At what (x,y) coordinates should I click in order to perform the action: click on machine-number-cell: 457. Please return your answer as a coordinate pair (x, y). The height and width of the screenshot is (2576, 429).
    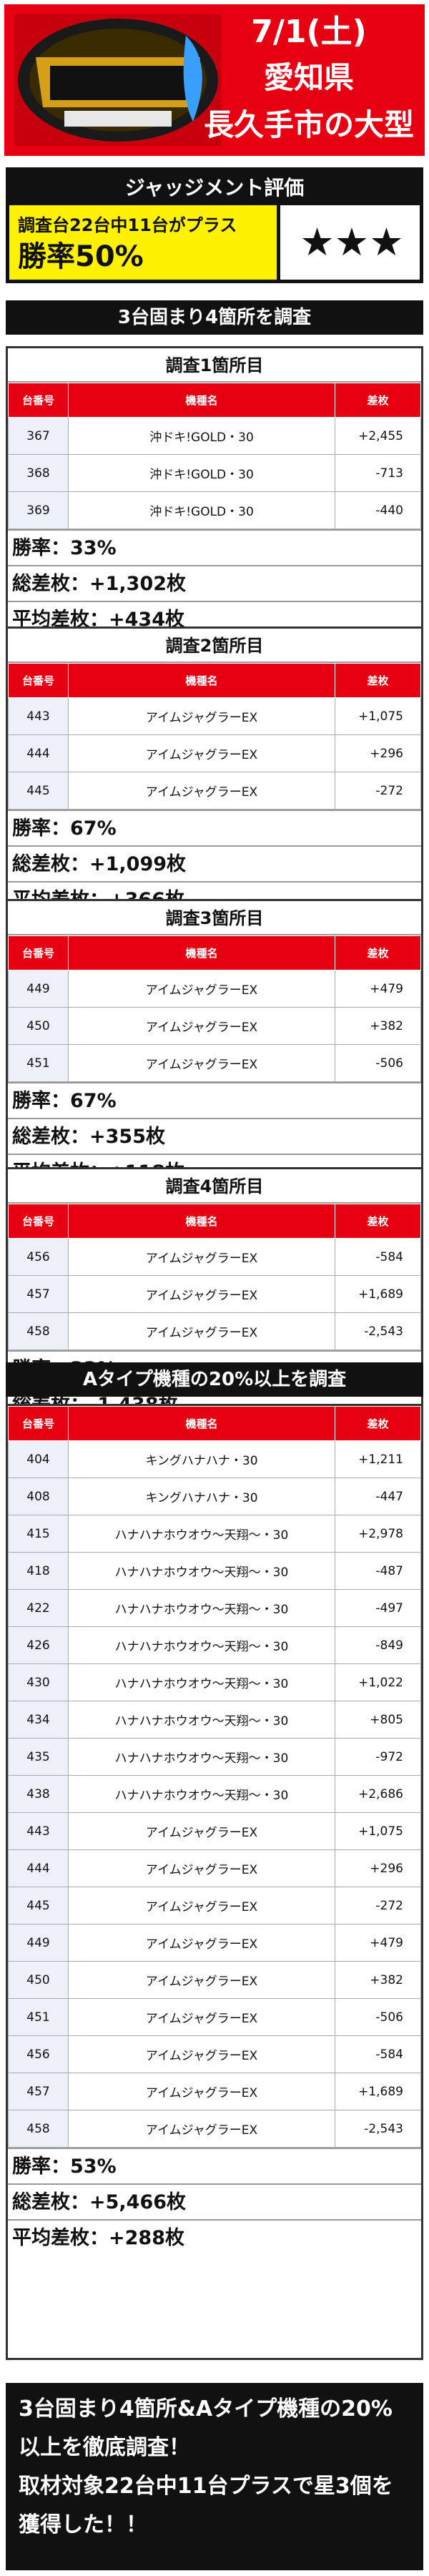
    Looking at the image, I should click on (38, 1294).